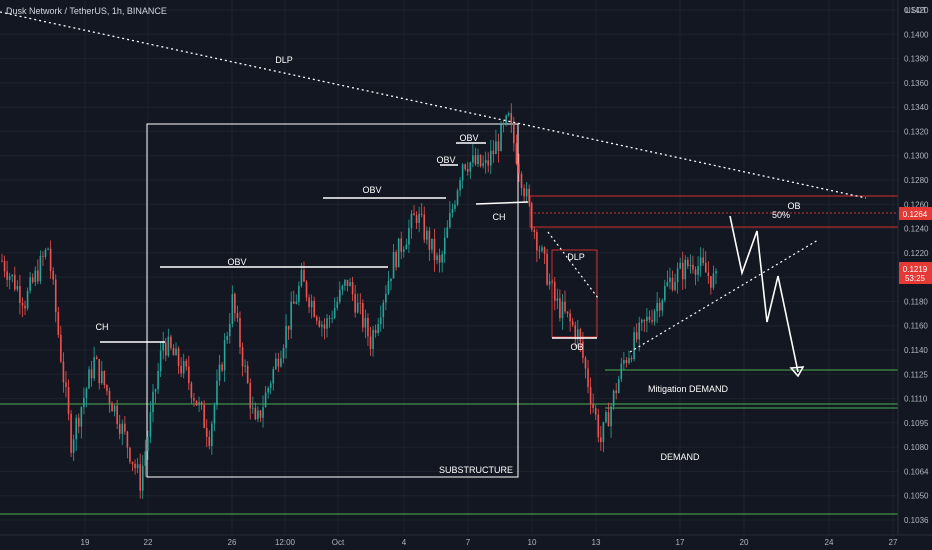 The image size is (932, 550). I want to click on level-badge-value: 0.1264, so click(915, 214).